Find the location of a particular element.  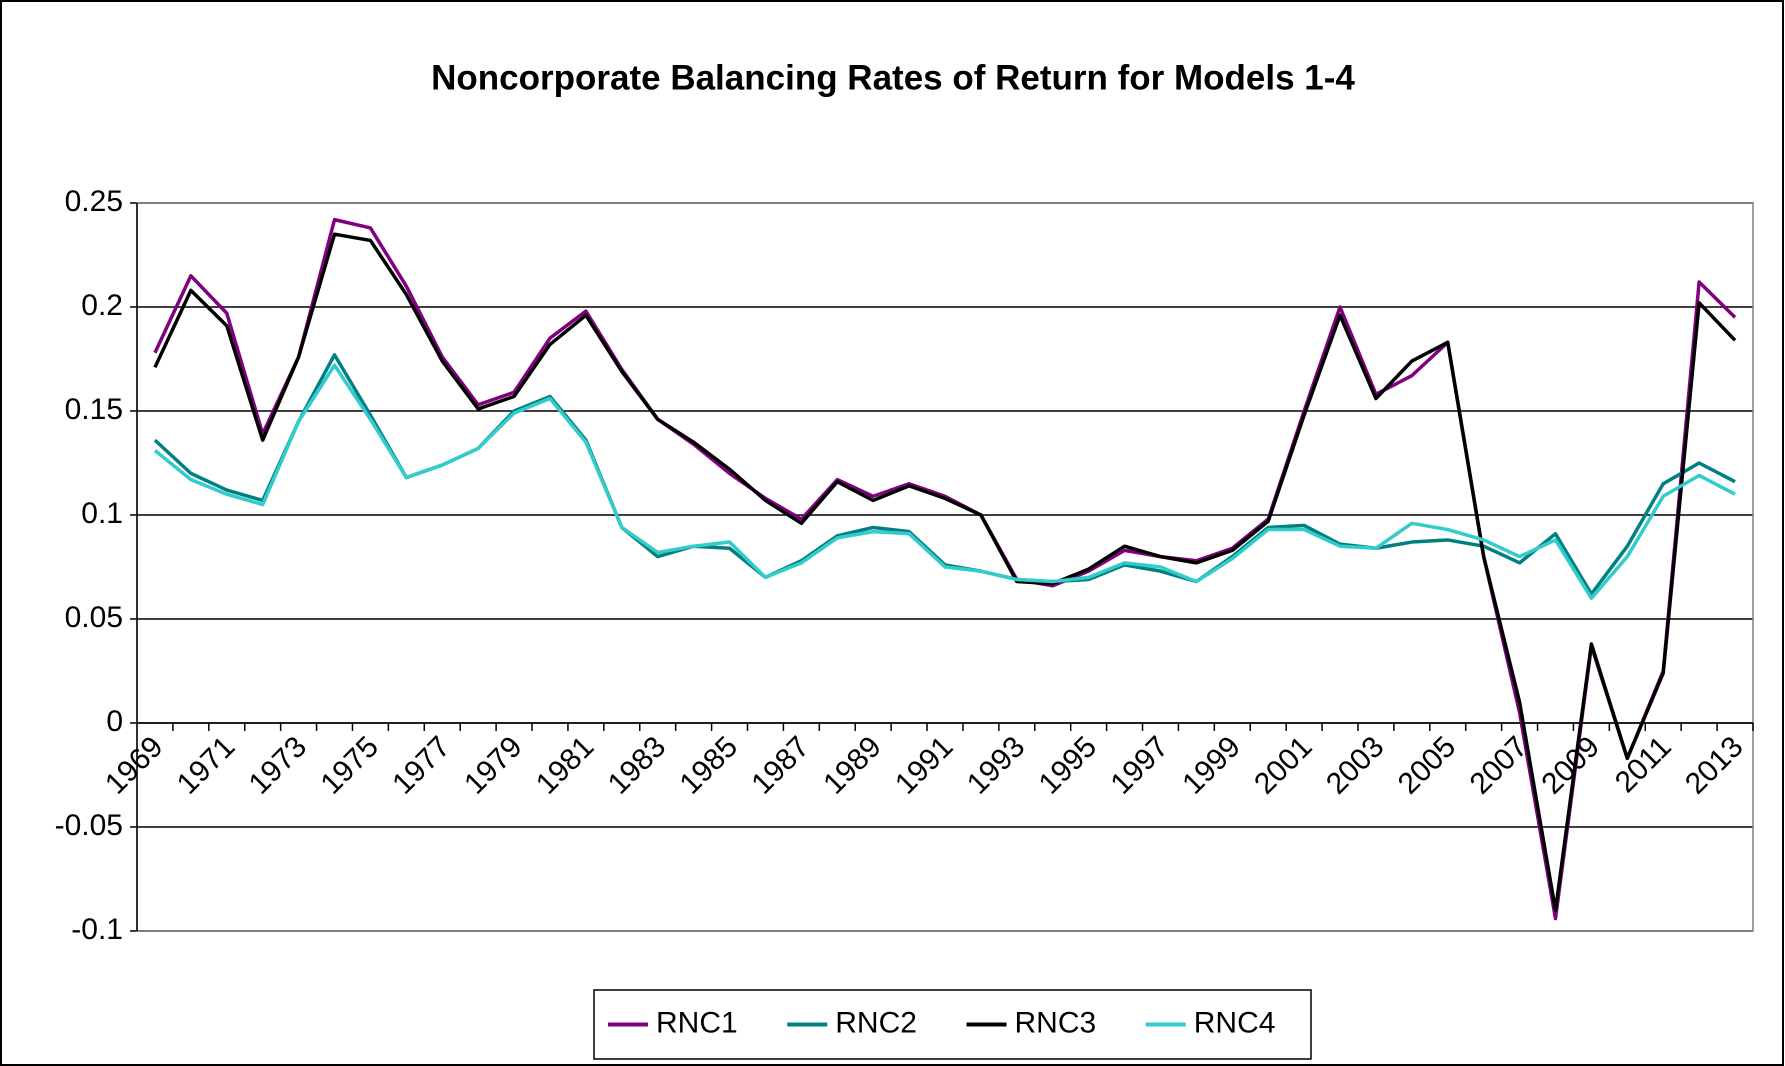

y-tick-label: -0.05 is located at coordinates (89, 825).